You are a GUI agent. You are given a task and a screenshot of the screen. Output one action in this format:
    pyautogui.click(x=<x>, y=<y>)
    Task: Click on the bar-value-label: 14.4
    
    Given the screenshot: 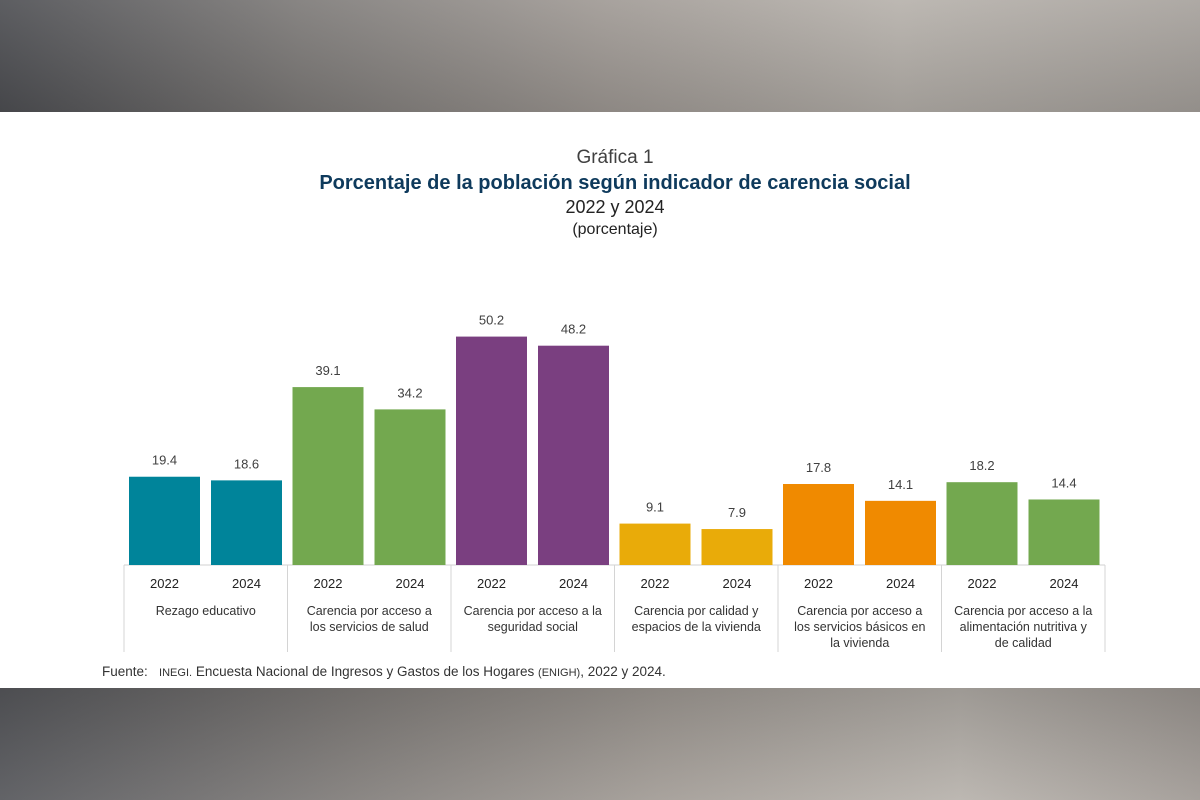 What is the action you would take?
    pyautogui.click(x=1063, y=482)
    